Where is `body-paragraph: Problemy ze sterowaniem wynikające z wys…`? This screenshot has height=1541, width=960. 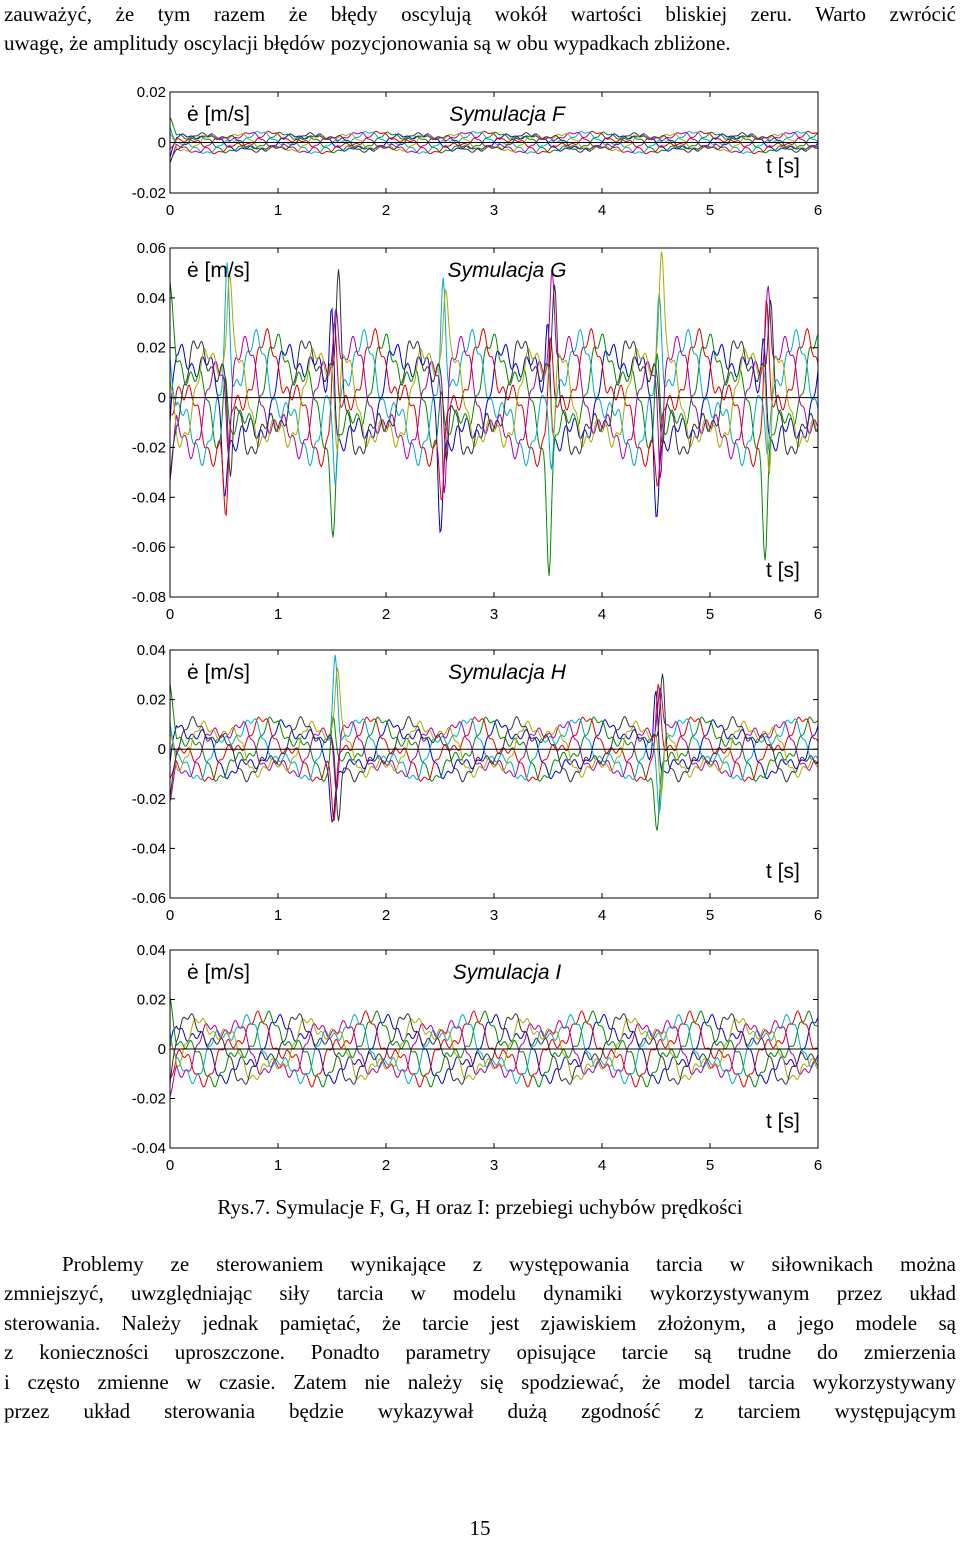
body-paragraph: Problemy ze sterowaniem wynikające z wys… is located at coordinates (480, 1338).